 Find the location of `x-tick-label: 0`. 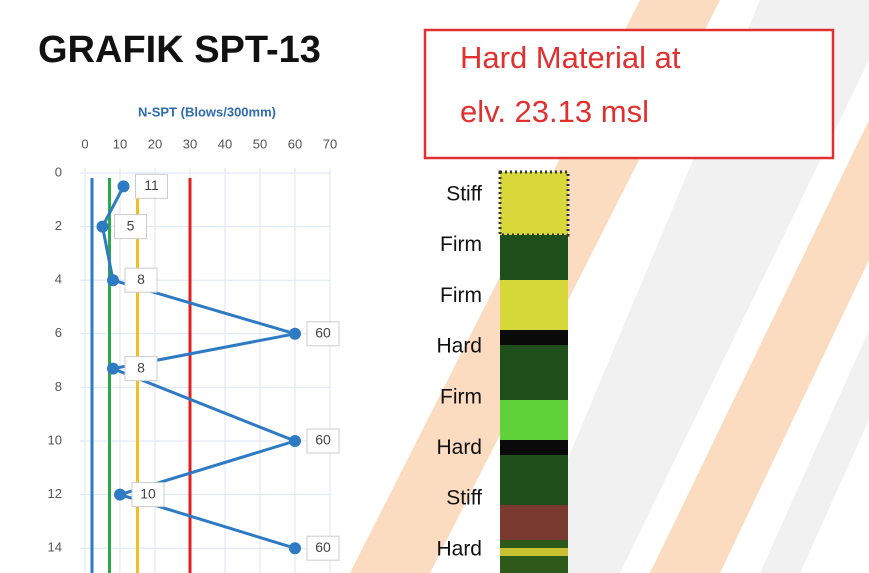

x-tick-label: 0 is located at coordinates (84, 143).